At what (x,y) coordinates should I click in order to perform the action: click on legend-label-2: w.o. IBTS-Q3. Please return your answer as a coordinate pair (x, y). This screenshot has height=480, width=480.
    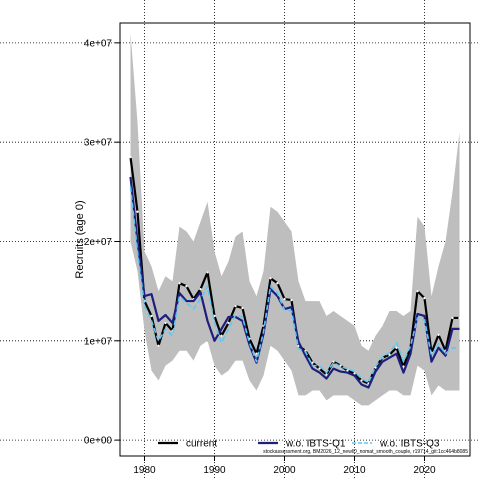
    Looking at the image, I should click on (409, 444).